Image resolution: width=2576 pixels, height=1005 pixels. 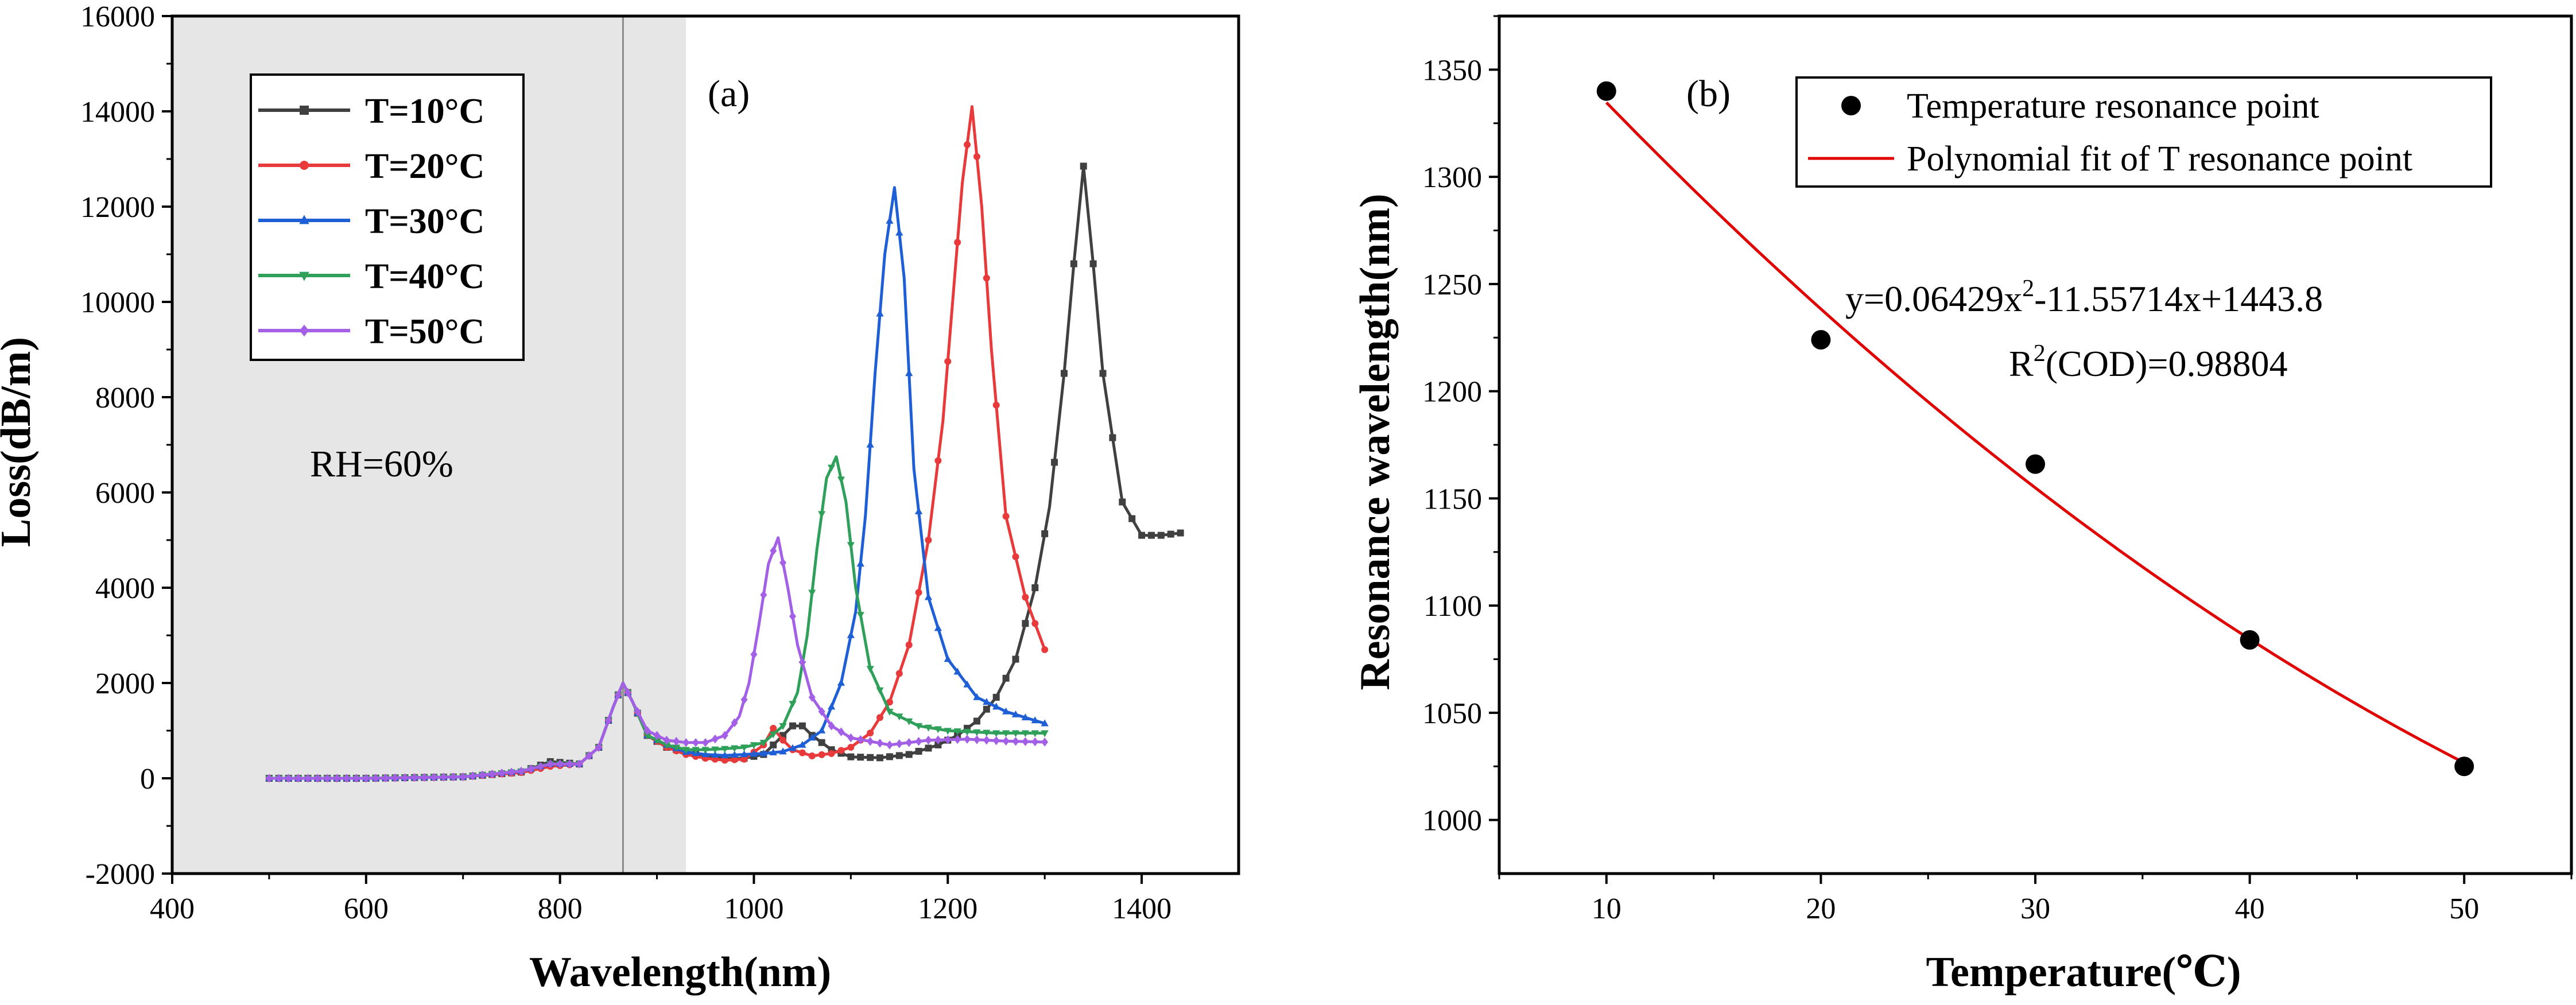 What do you see at coordinates (424, 331) in the screenshot?
I see `legend-label: T=50°C` at bounding box center [424, 331].